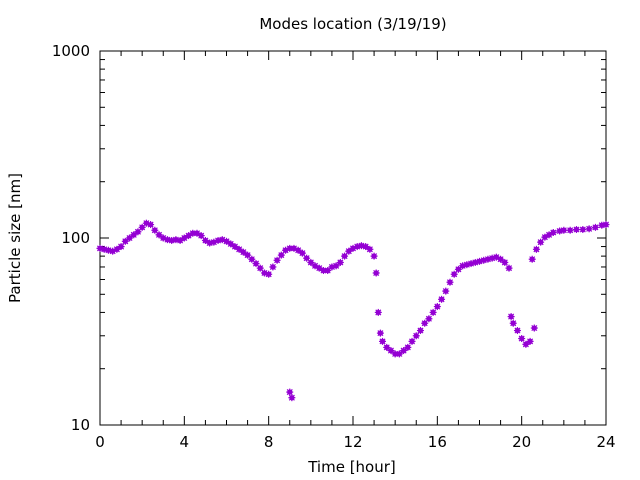  I want to click on y-tick-label: 1000, so click(71, 51).